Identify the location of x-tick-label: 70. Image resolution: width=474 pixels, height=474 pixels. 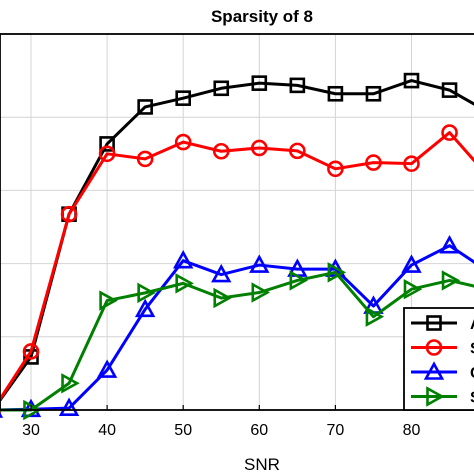
(336, 430).